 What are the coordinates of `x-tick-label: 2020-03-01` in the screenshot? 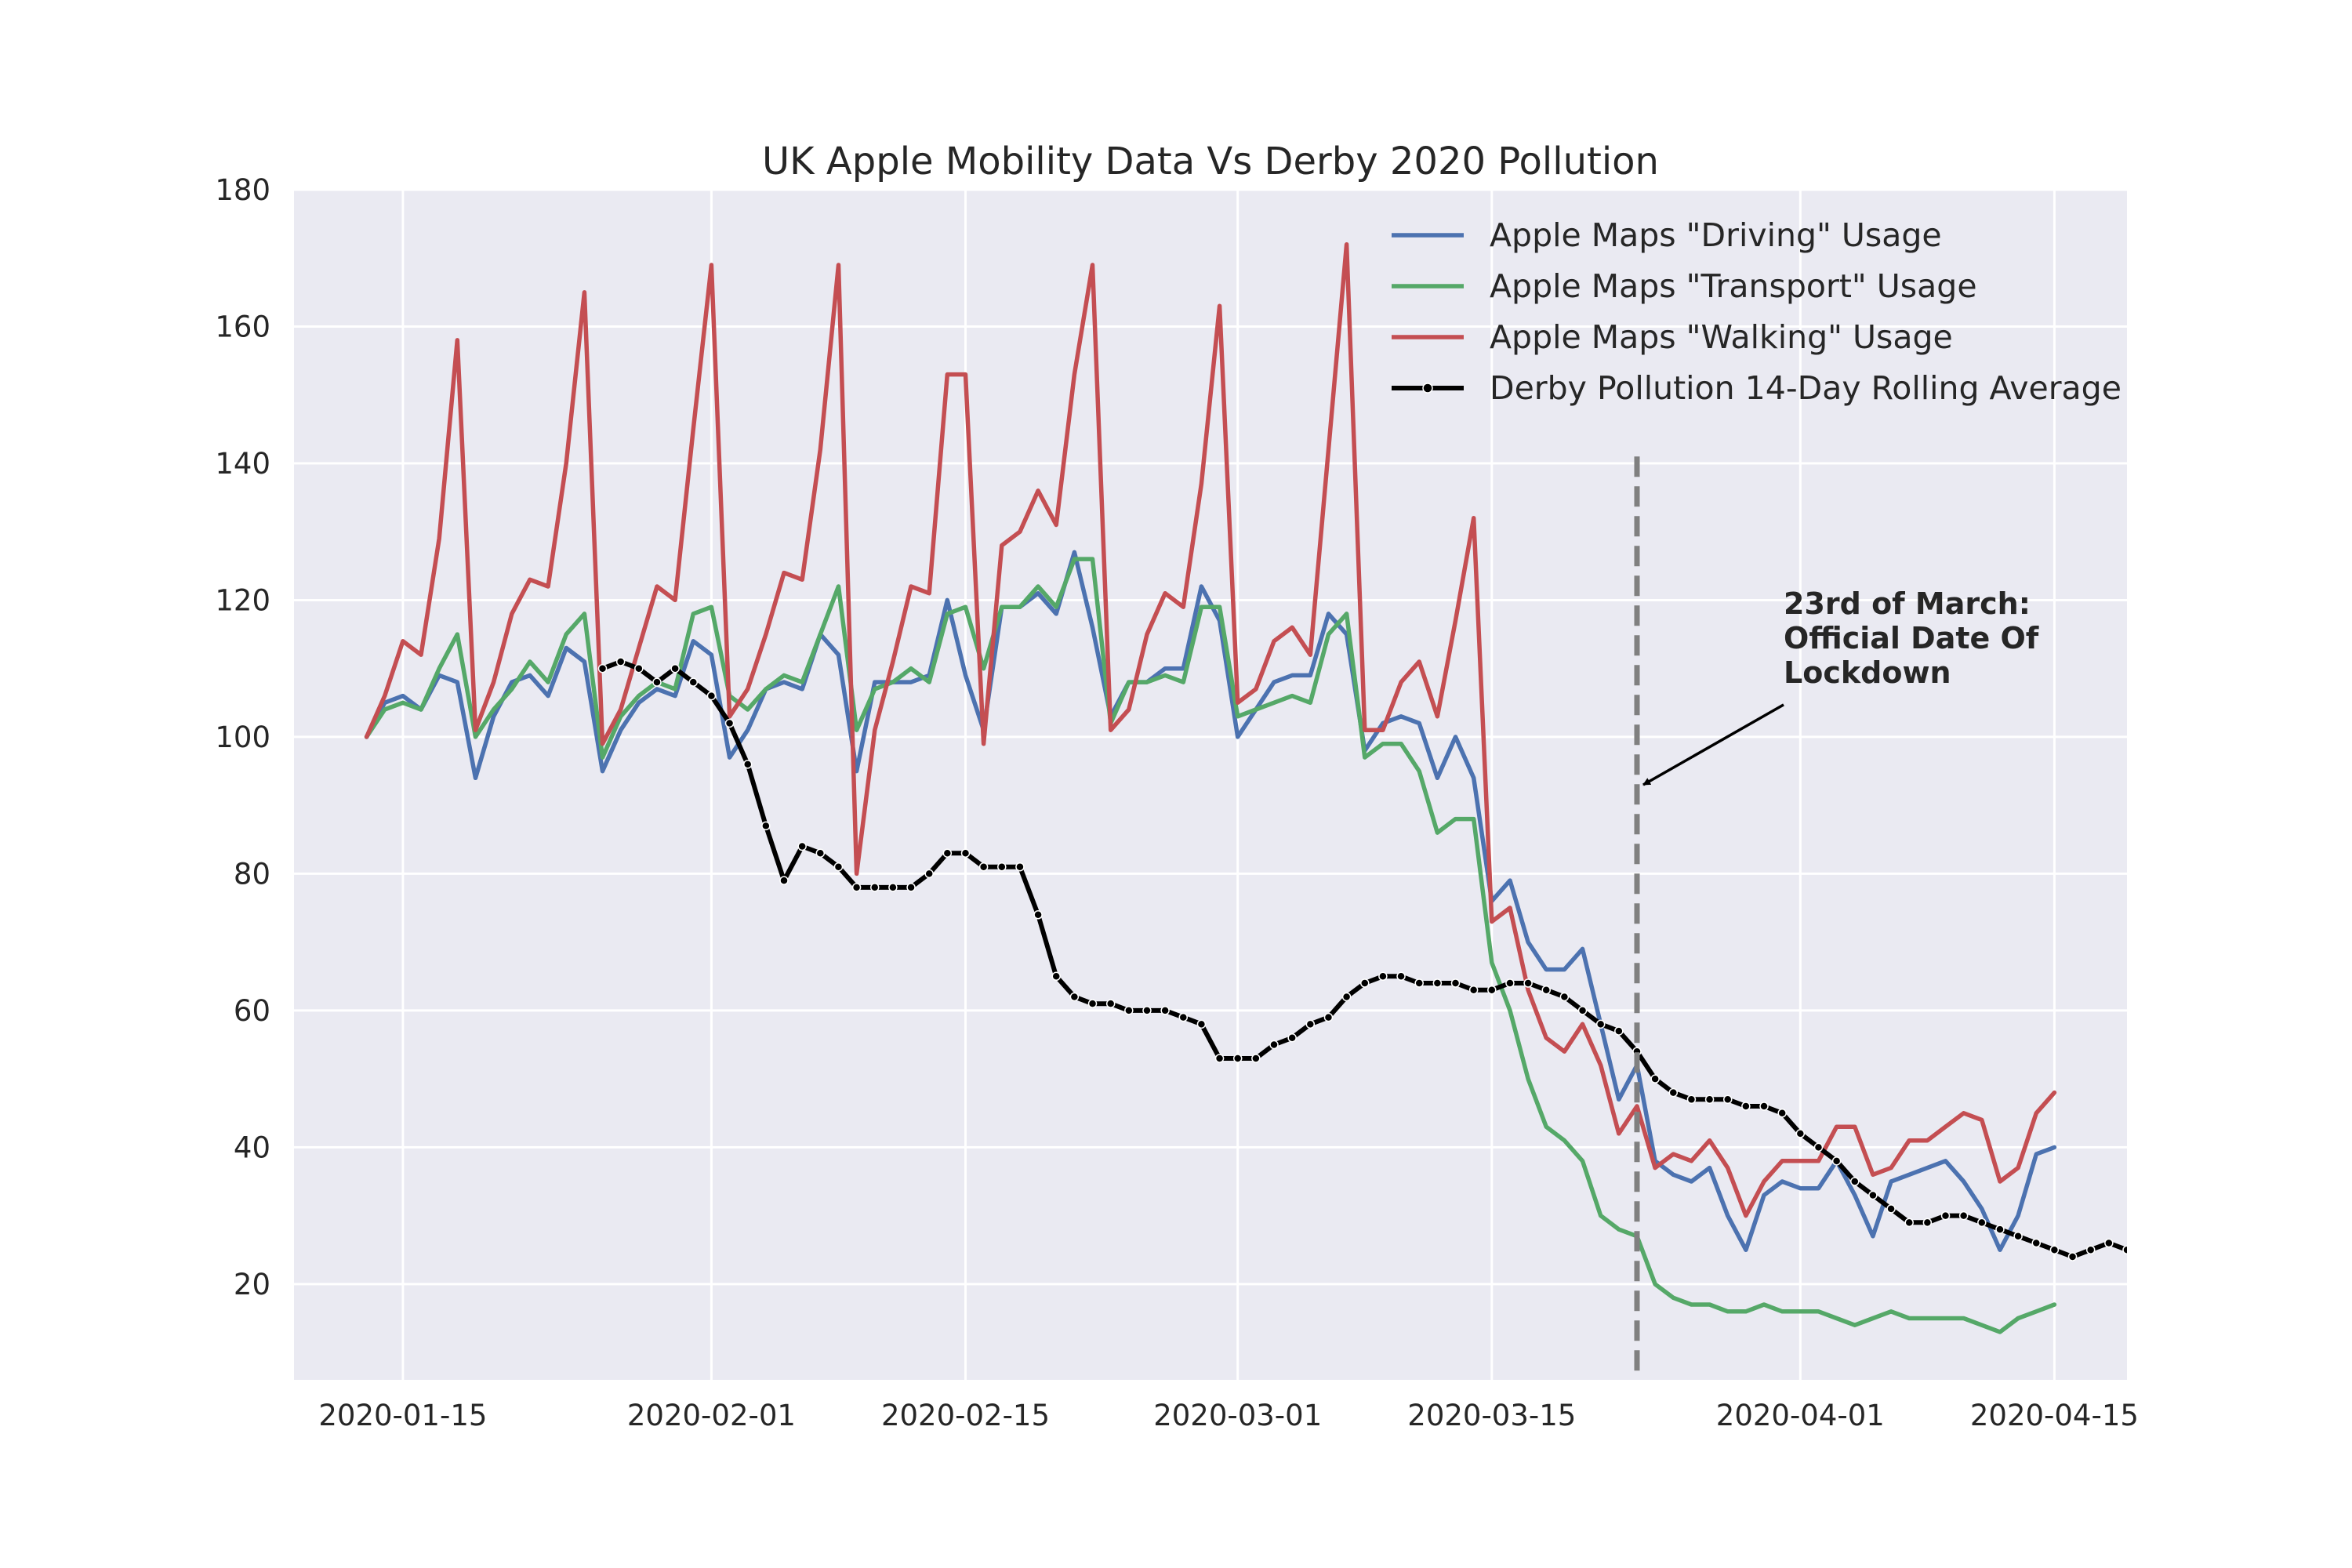 It's located at (1237, 1415).